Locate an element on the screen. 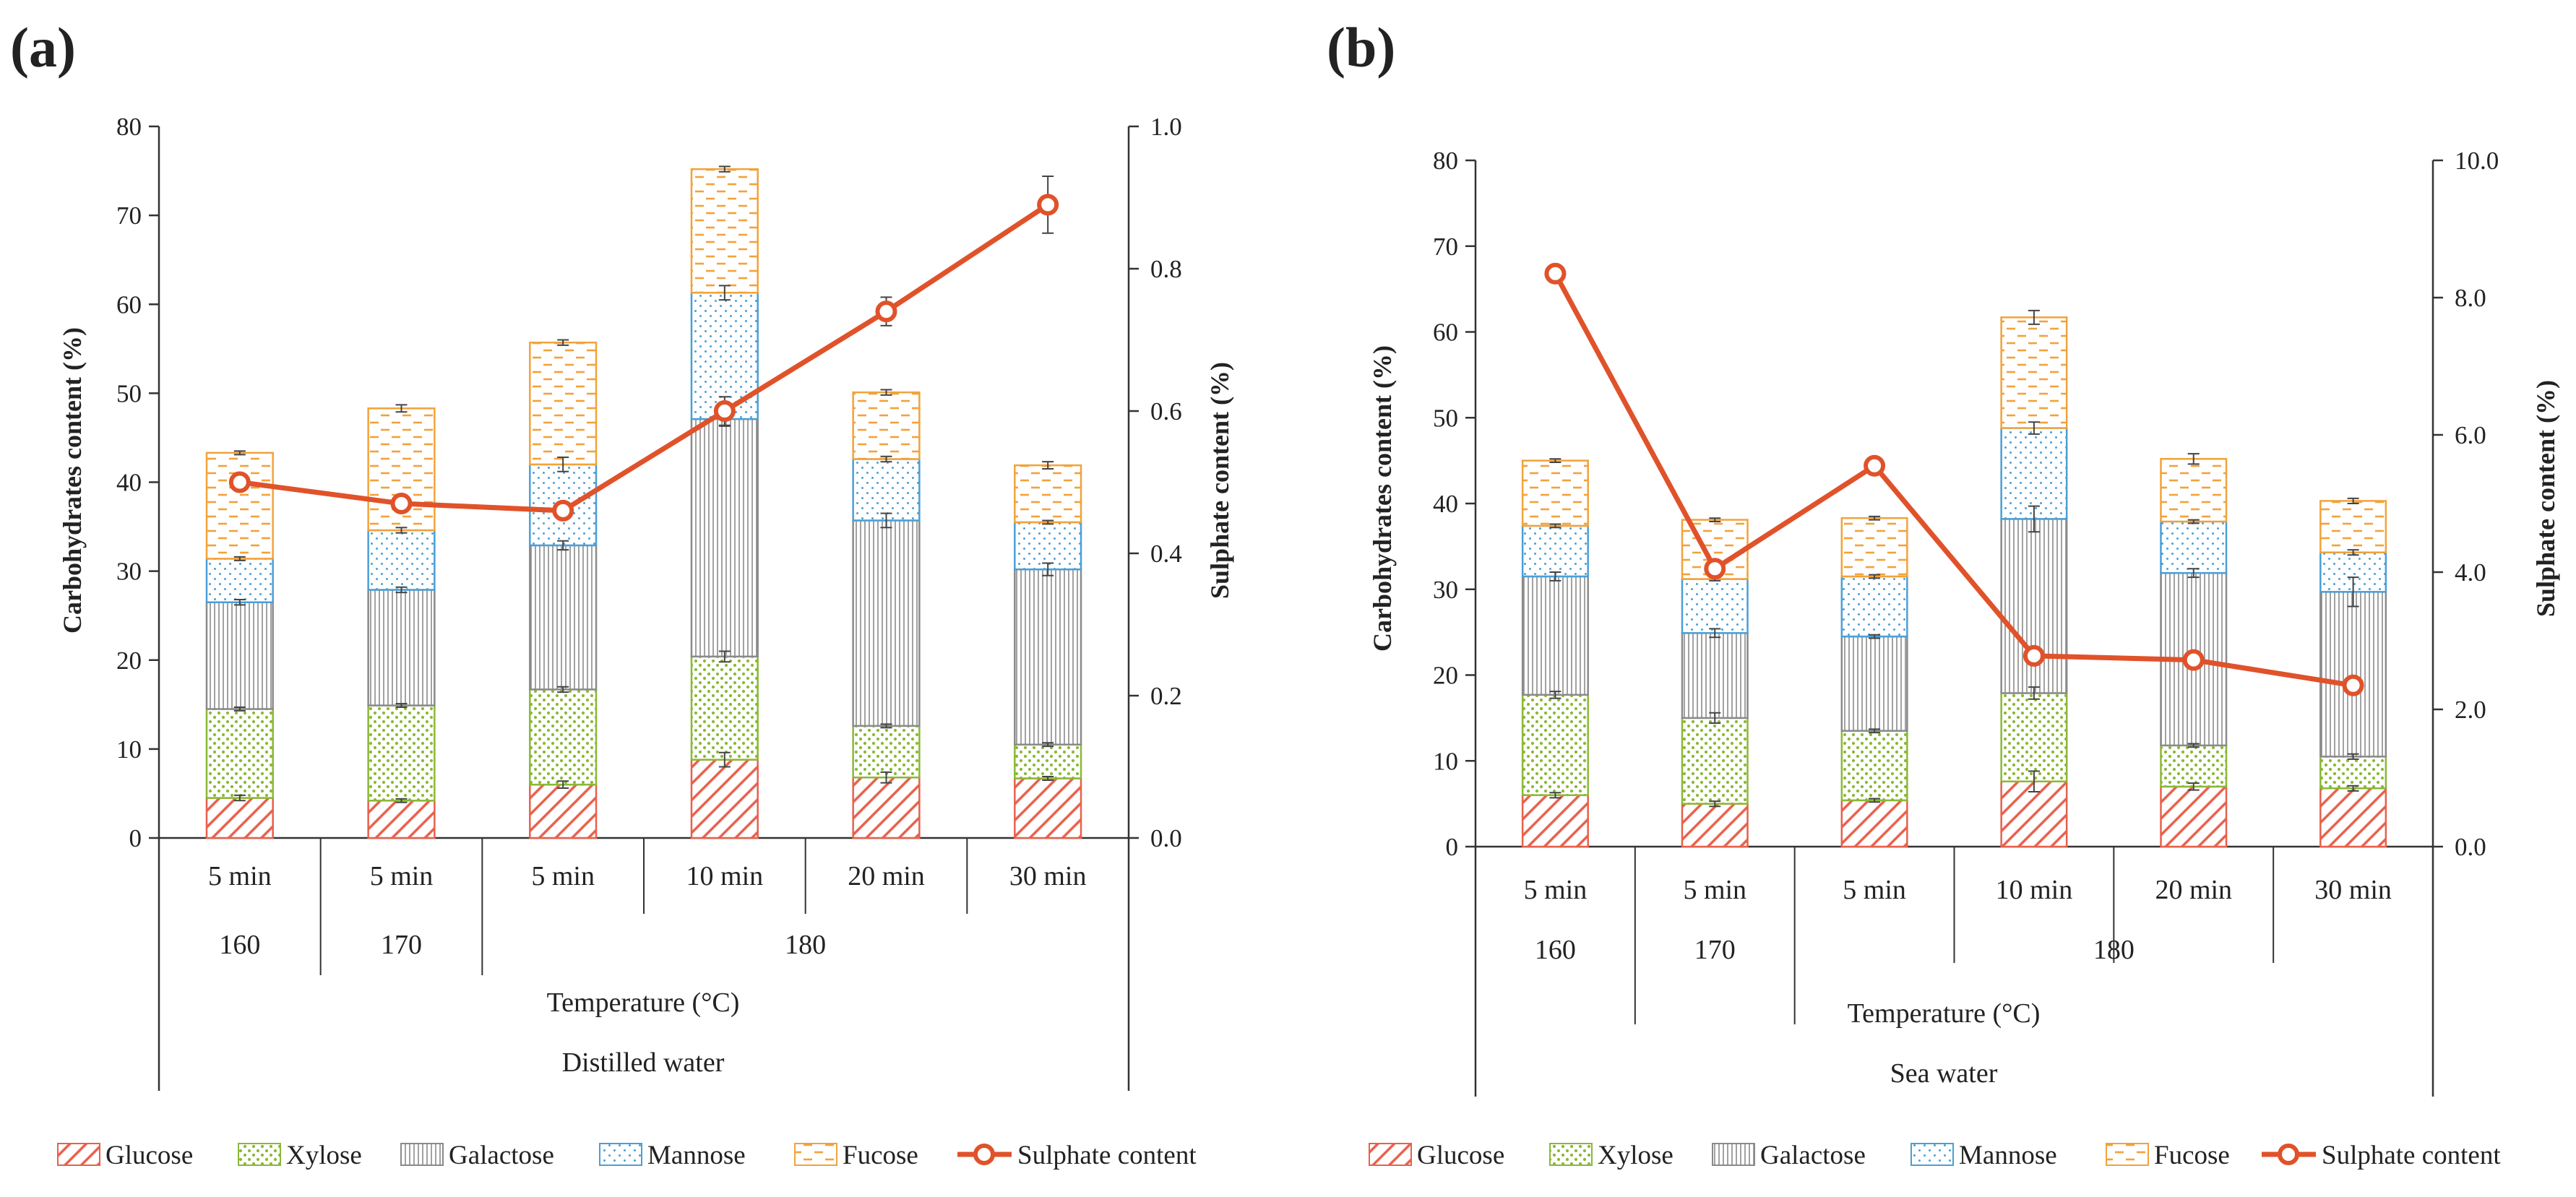 The width and height of the screenshot is (2576, 1197). panel-a-y-axis-title: Carbohydrates content (%) is located at coordinates (72, 481).